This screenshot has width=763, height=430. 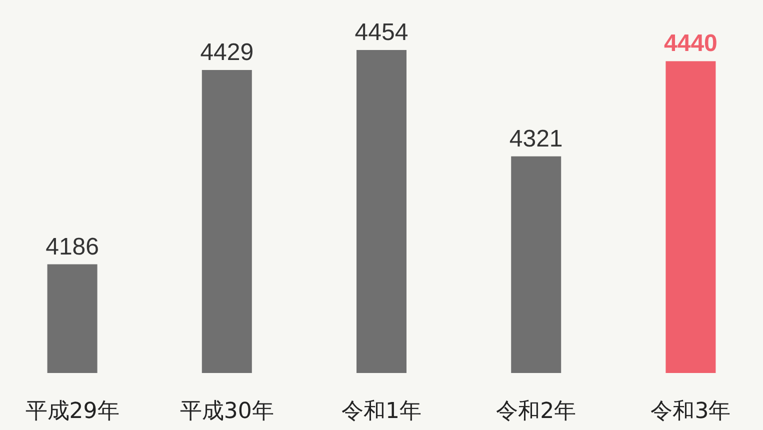 I want to click on data-label: 4321, so click(x=536, y=138).